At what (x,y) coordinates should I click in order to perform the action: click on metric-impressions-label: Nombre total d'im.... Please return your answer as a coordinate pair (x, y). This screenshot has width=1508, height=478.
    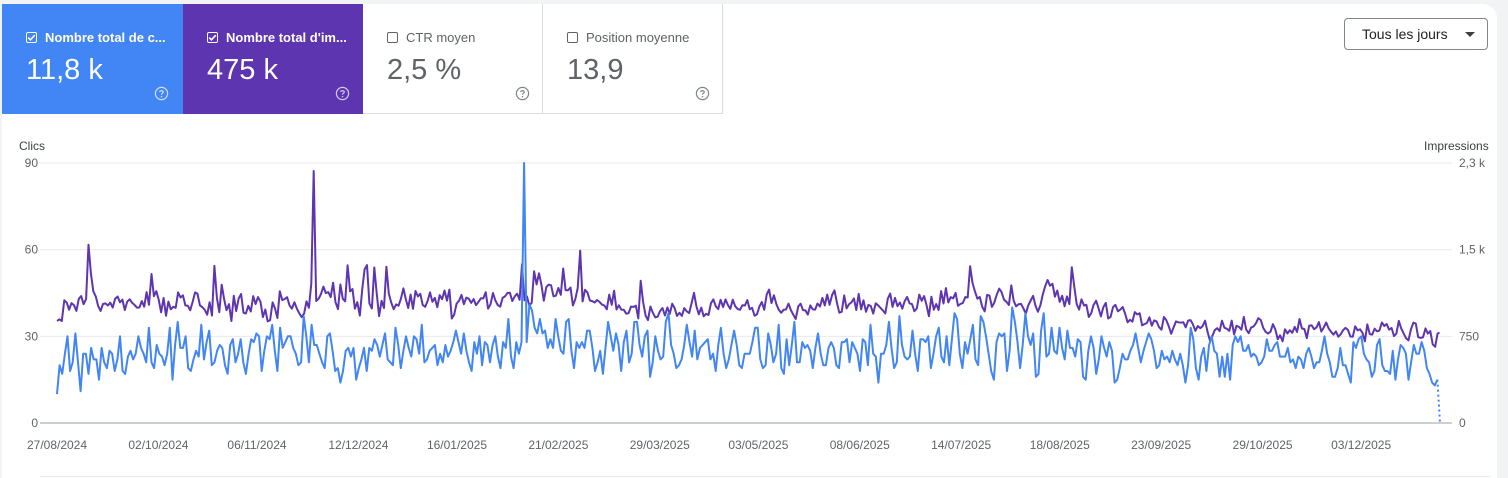
    Looking at the image, I should click on (286, 37).